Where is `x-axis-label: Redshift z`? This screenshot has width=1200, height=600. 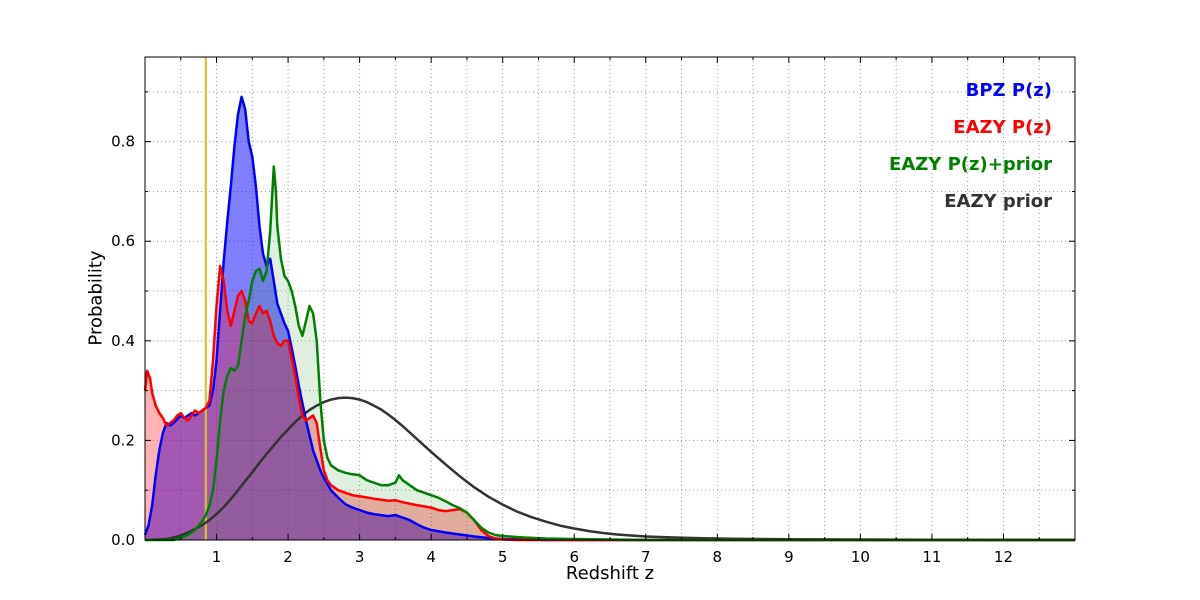
x-axis-label: Redshift z is located at coordinates (610, 573).